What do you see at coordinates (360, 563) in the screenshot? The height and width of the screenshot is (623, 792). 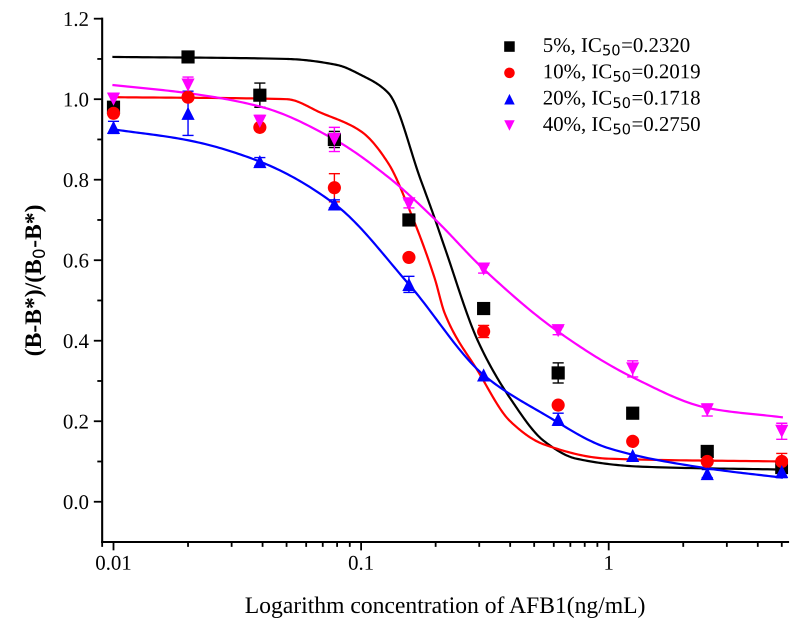 I see `x-tick-label: 0.1` at bounding box center [360, 563].